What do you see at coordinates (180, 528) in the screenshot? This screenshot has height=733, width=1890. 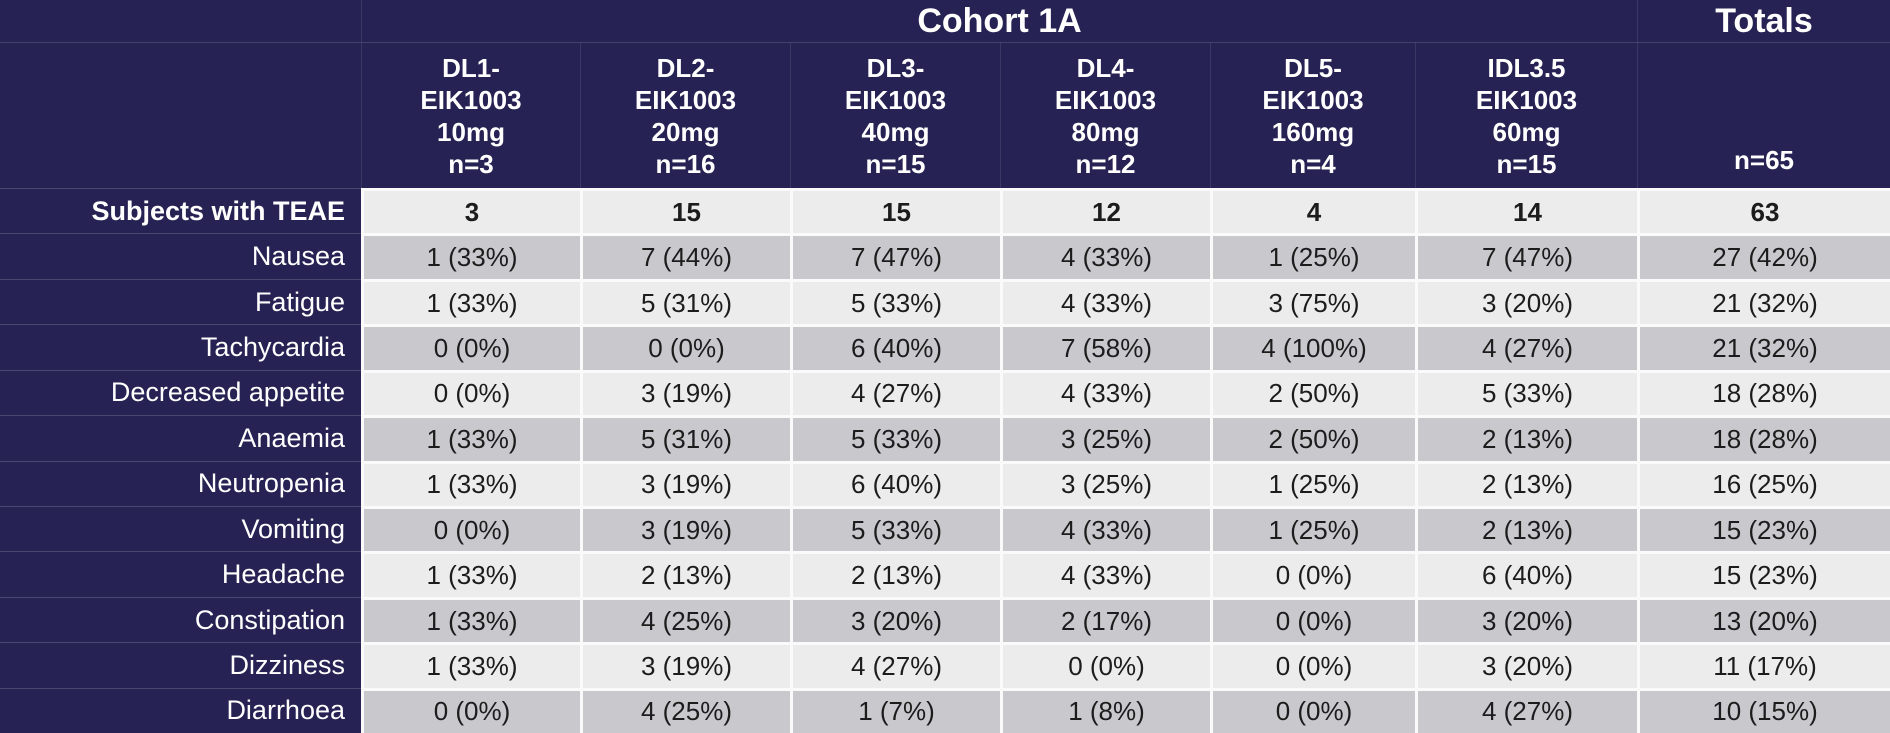 I see `row-label: Vomiting` at bounding box center [180, 528].